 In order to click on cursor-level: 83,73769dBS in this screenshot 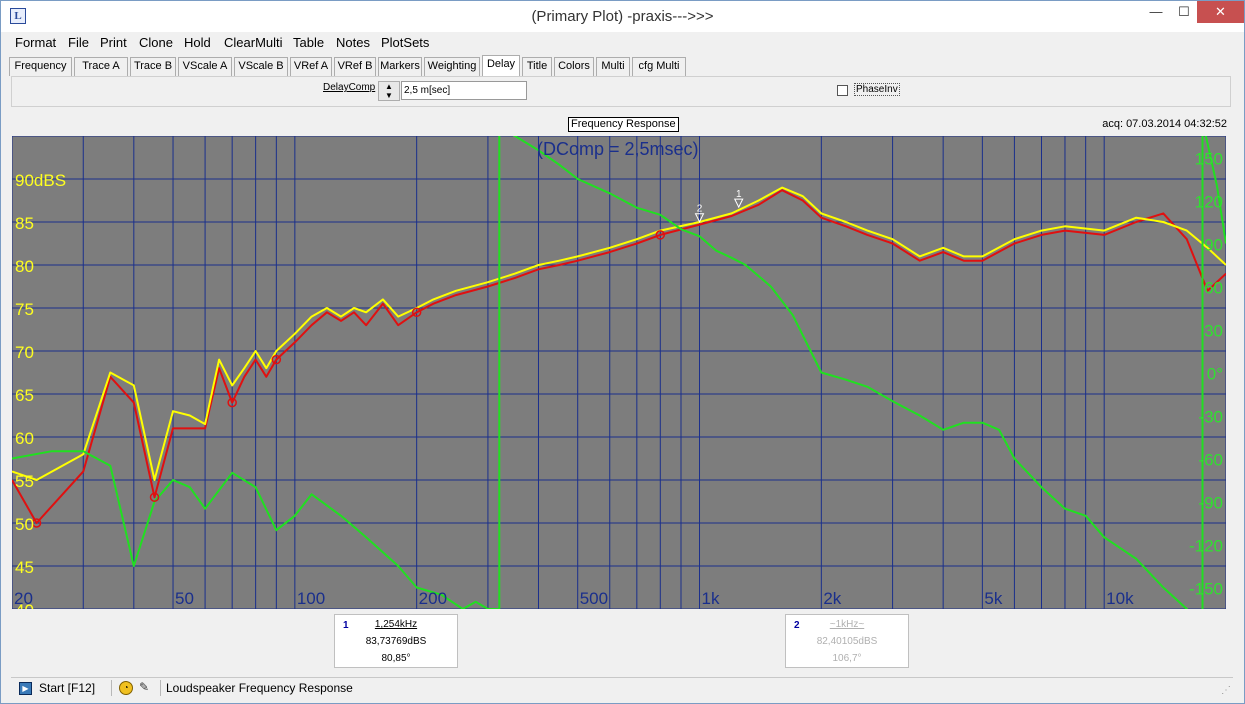, I will do `click(396, 641)`.